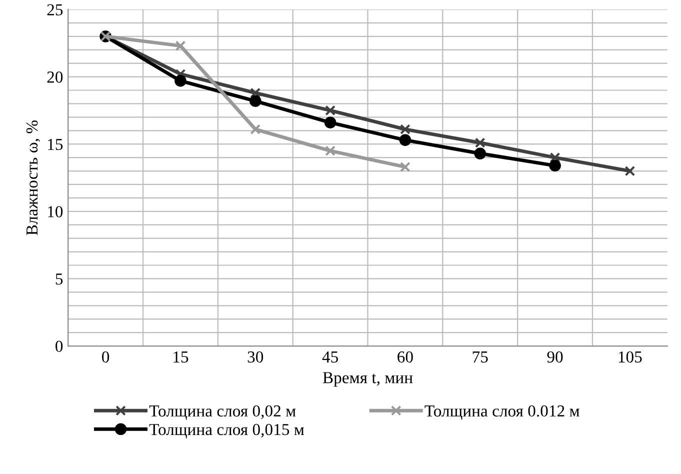 Image resolution: width=681 pixels, height=474 pixels. I want to click on y-tick-label: 5, so click(59, 279).